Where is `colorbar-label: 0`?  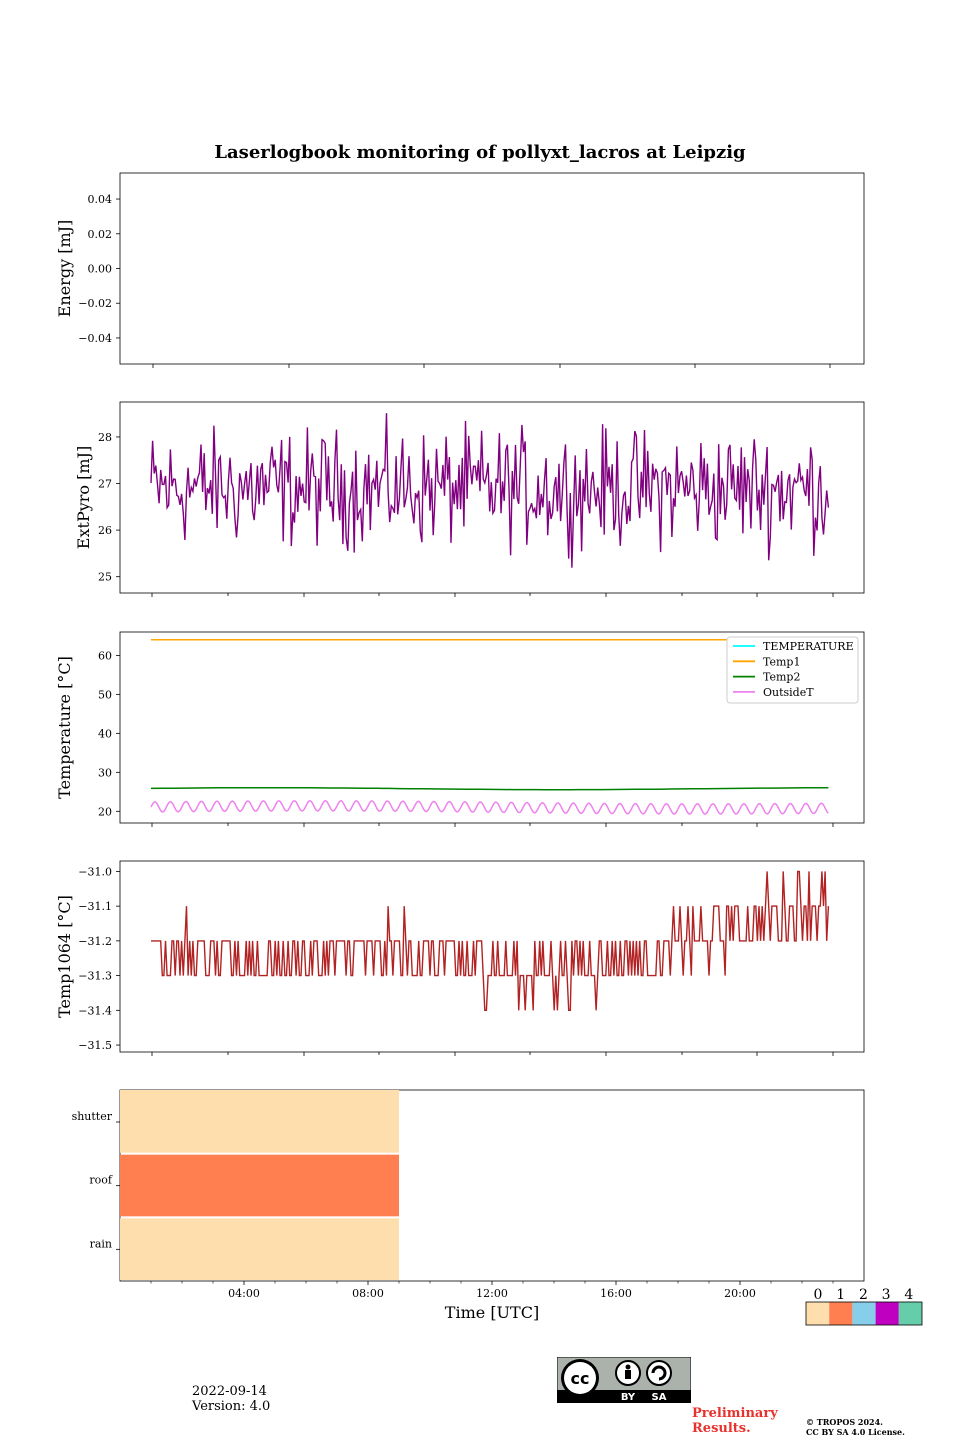
colorbar-label: 0 is located at coordinates (818, 1295).